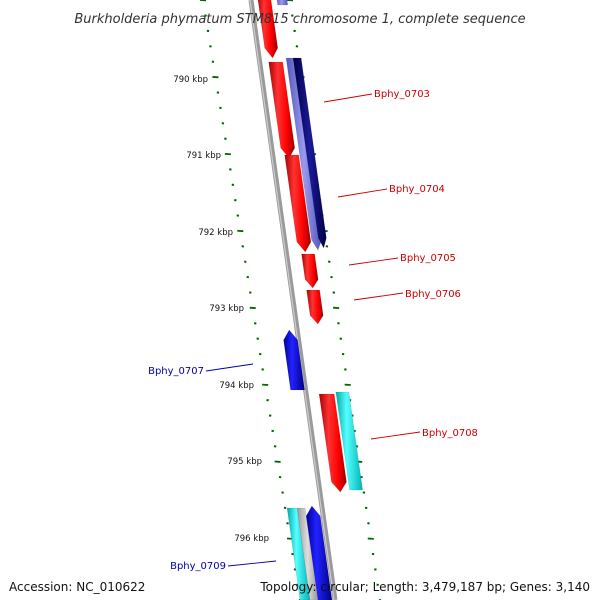 This screenshot has height=600, width=600. What do you see at coordinates (244, 462) in the screenshot?
I see `kbp-label: 795 kbp` at bounding box center [244, 462].